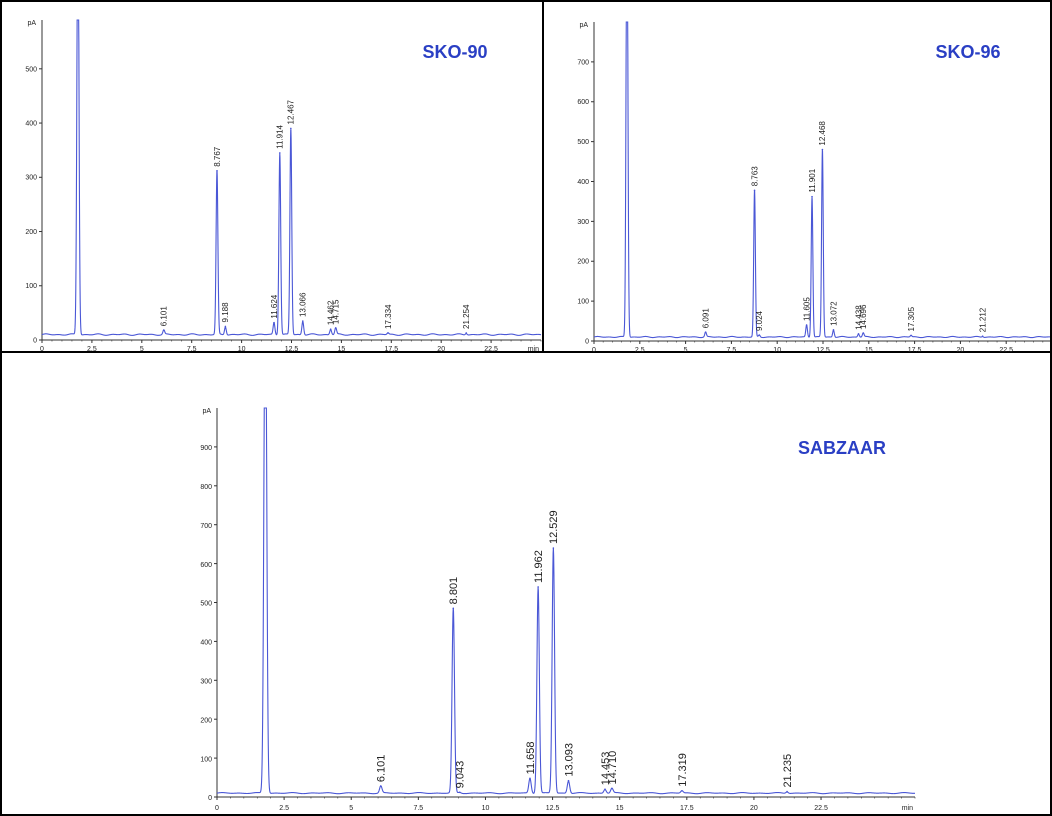 Image resolution: width=1052 pixels, height=816 pixels. Describe the element at coordinates (842, 448) in the screenshot. I see `panel-title: SABZAAR` at that location.